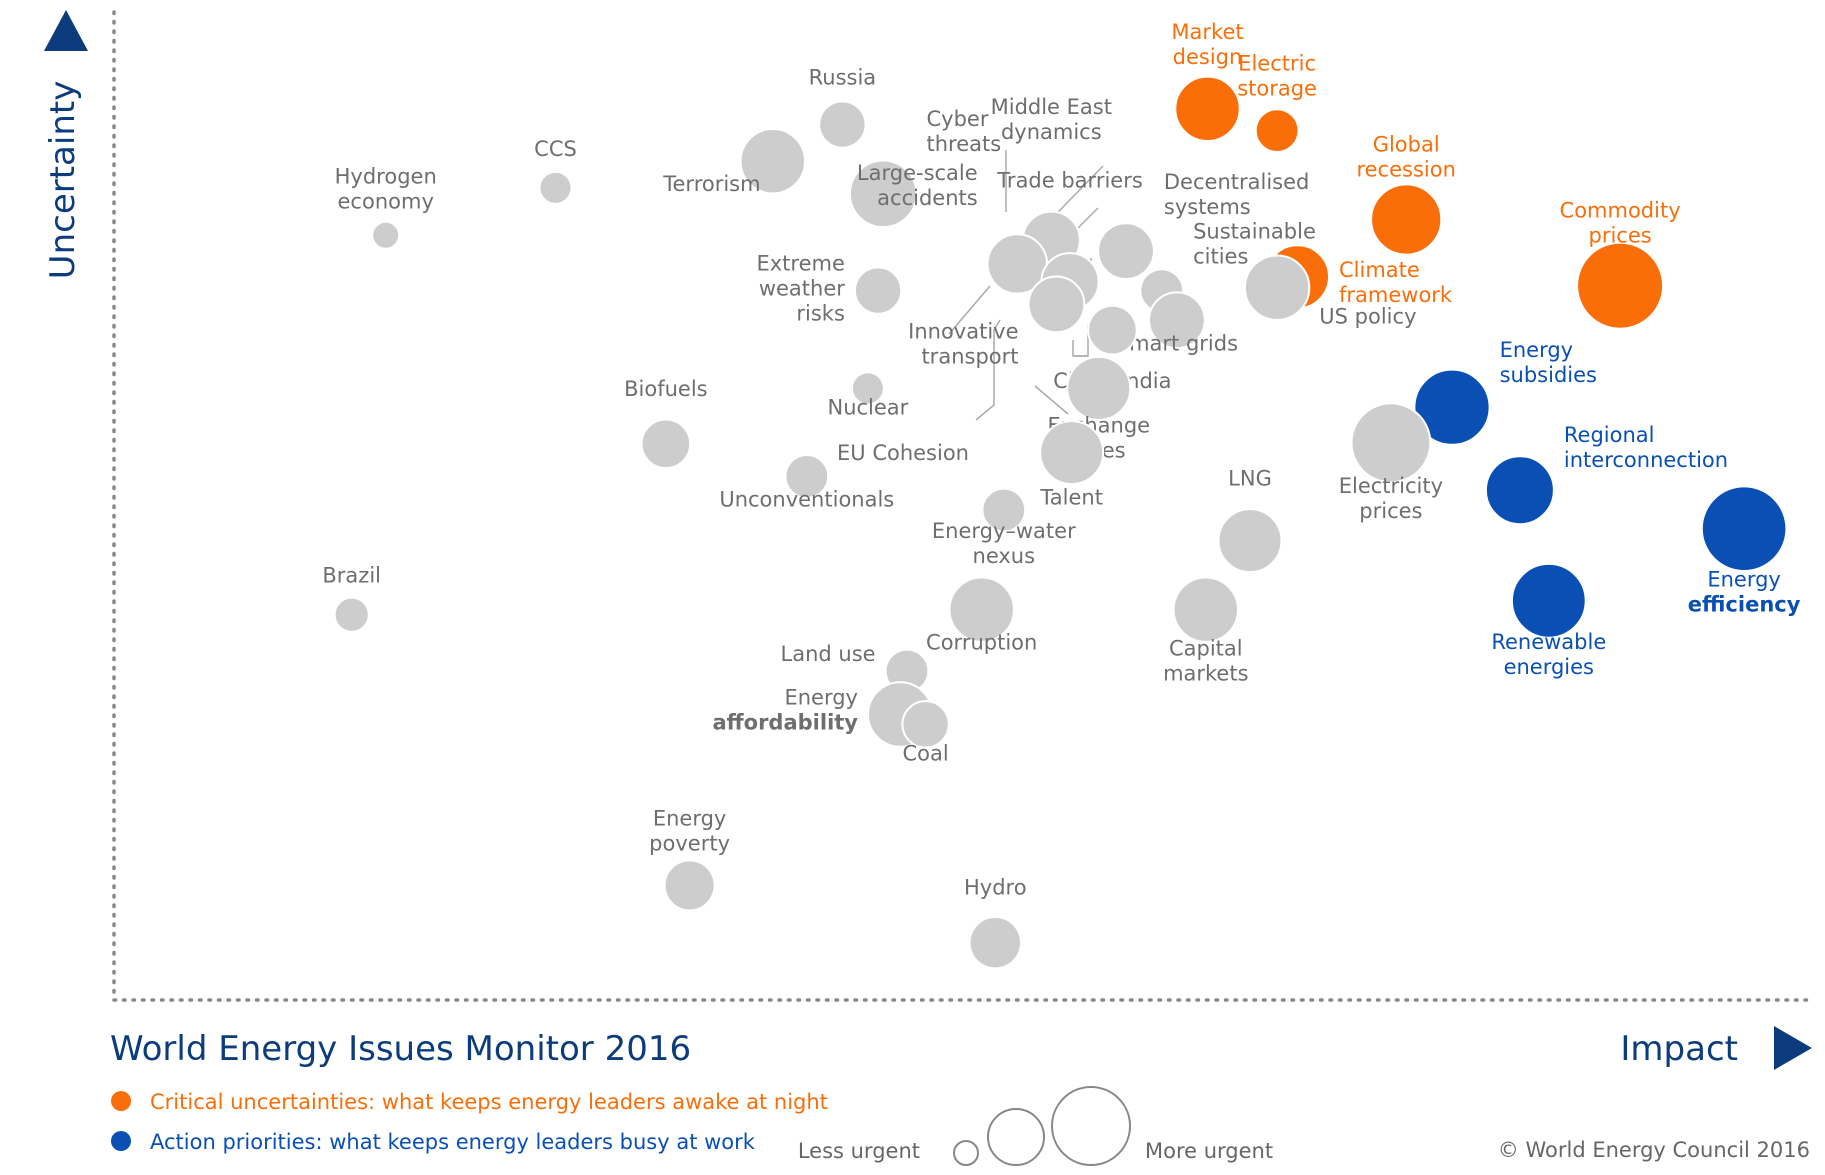 The height and width of the screenshot is (1175, 1825). What do you see at coordinates (121, 1141) in the screenshot?
I see `legend-swatch-priority` at bounding box center [121, 1141].